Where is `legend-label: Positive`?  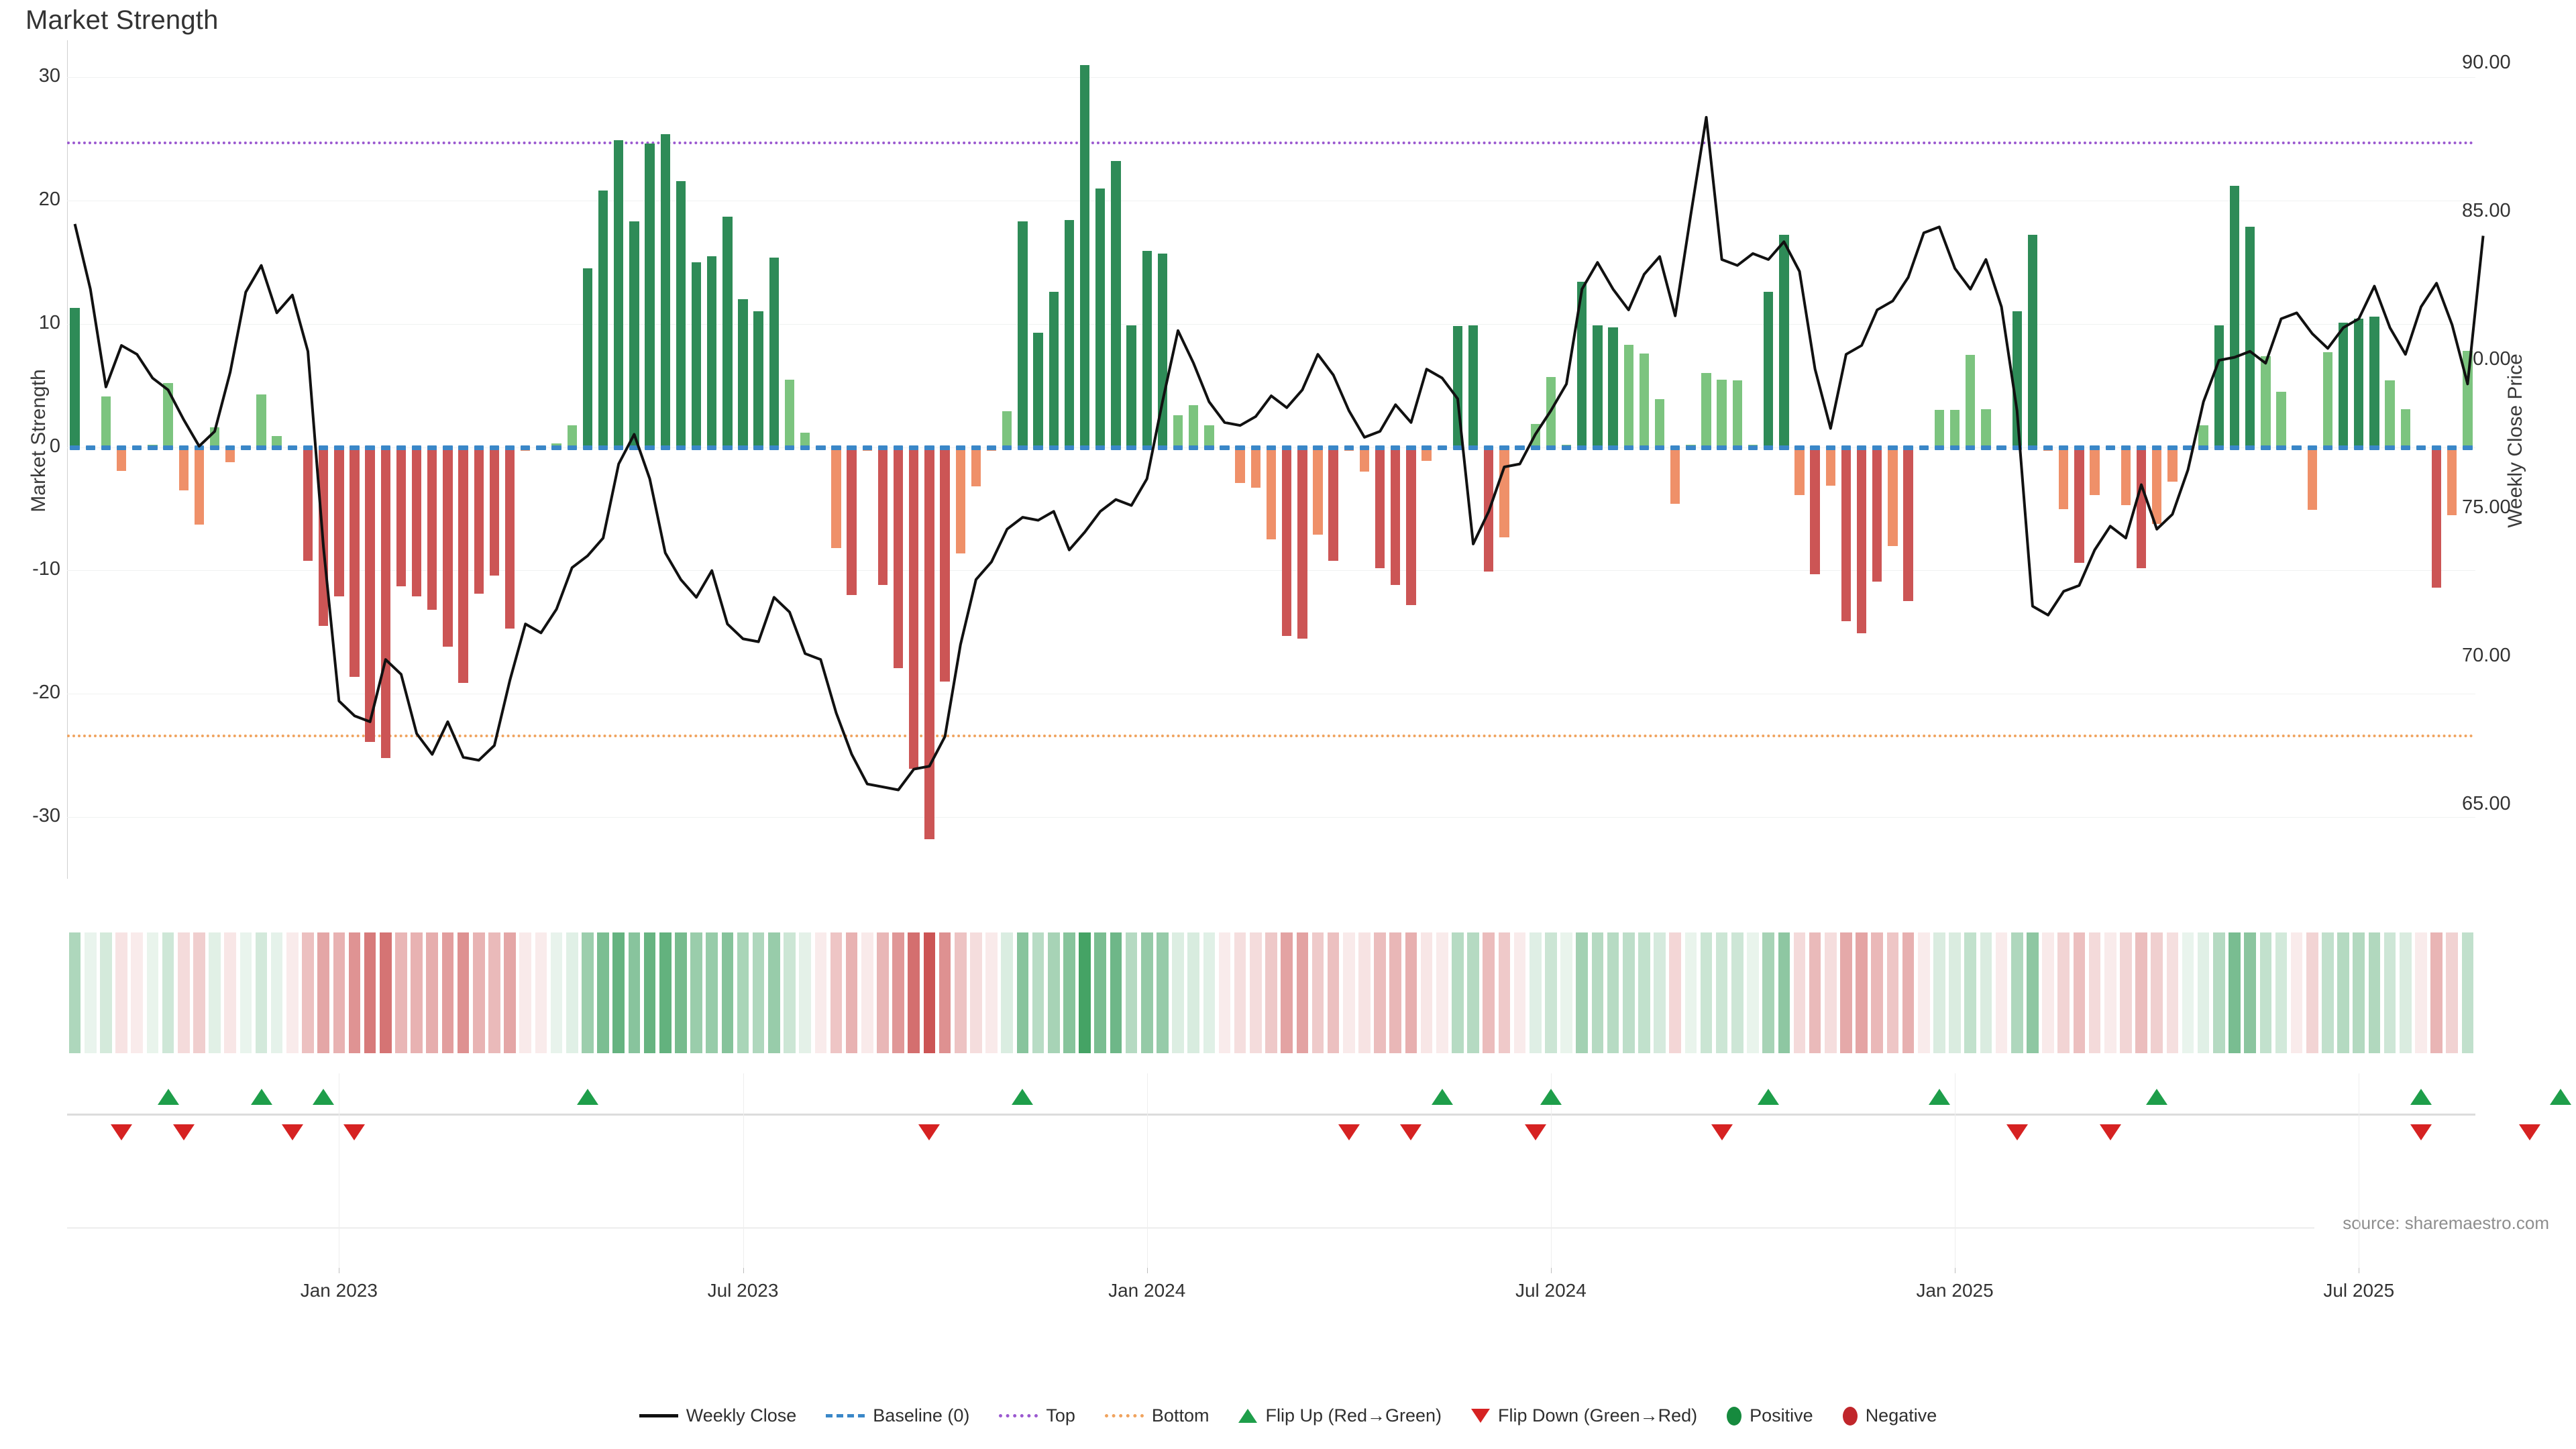
legend-label: Positive is located at coordinates (1781, 1415).